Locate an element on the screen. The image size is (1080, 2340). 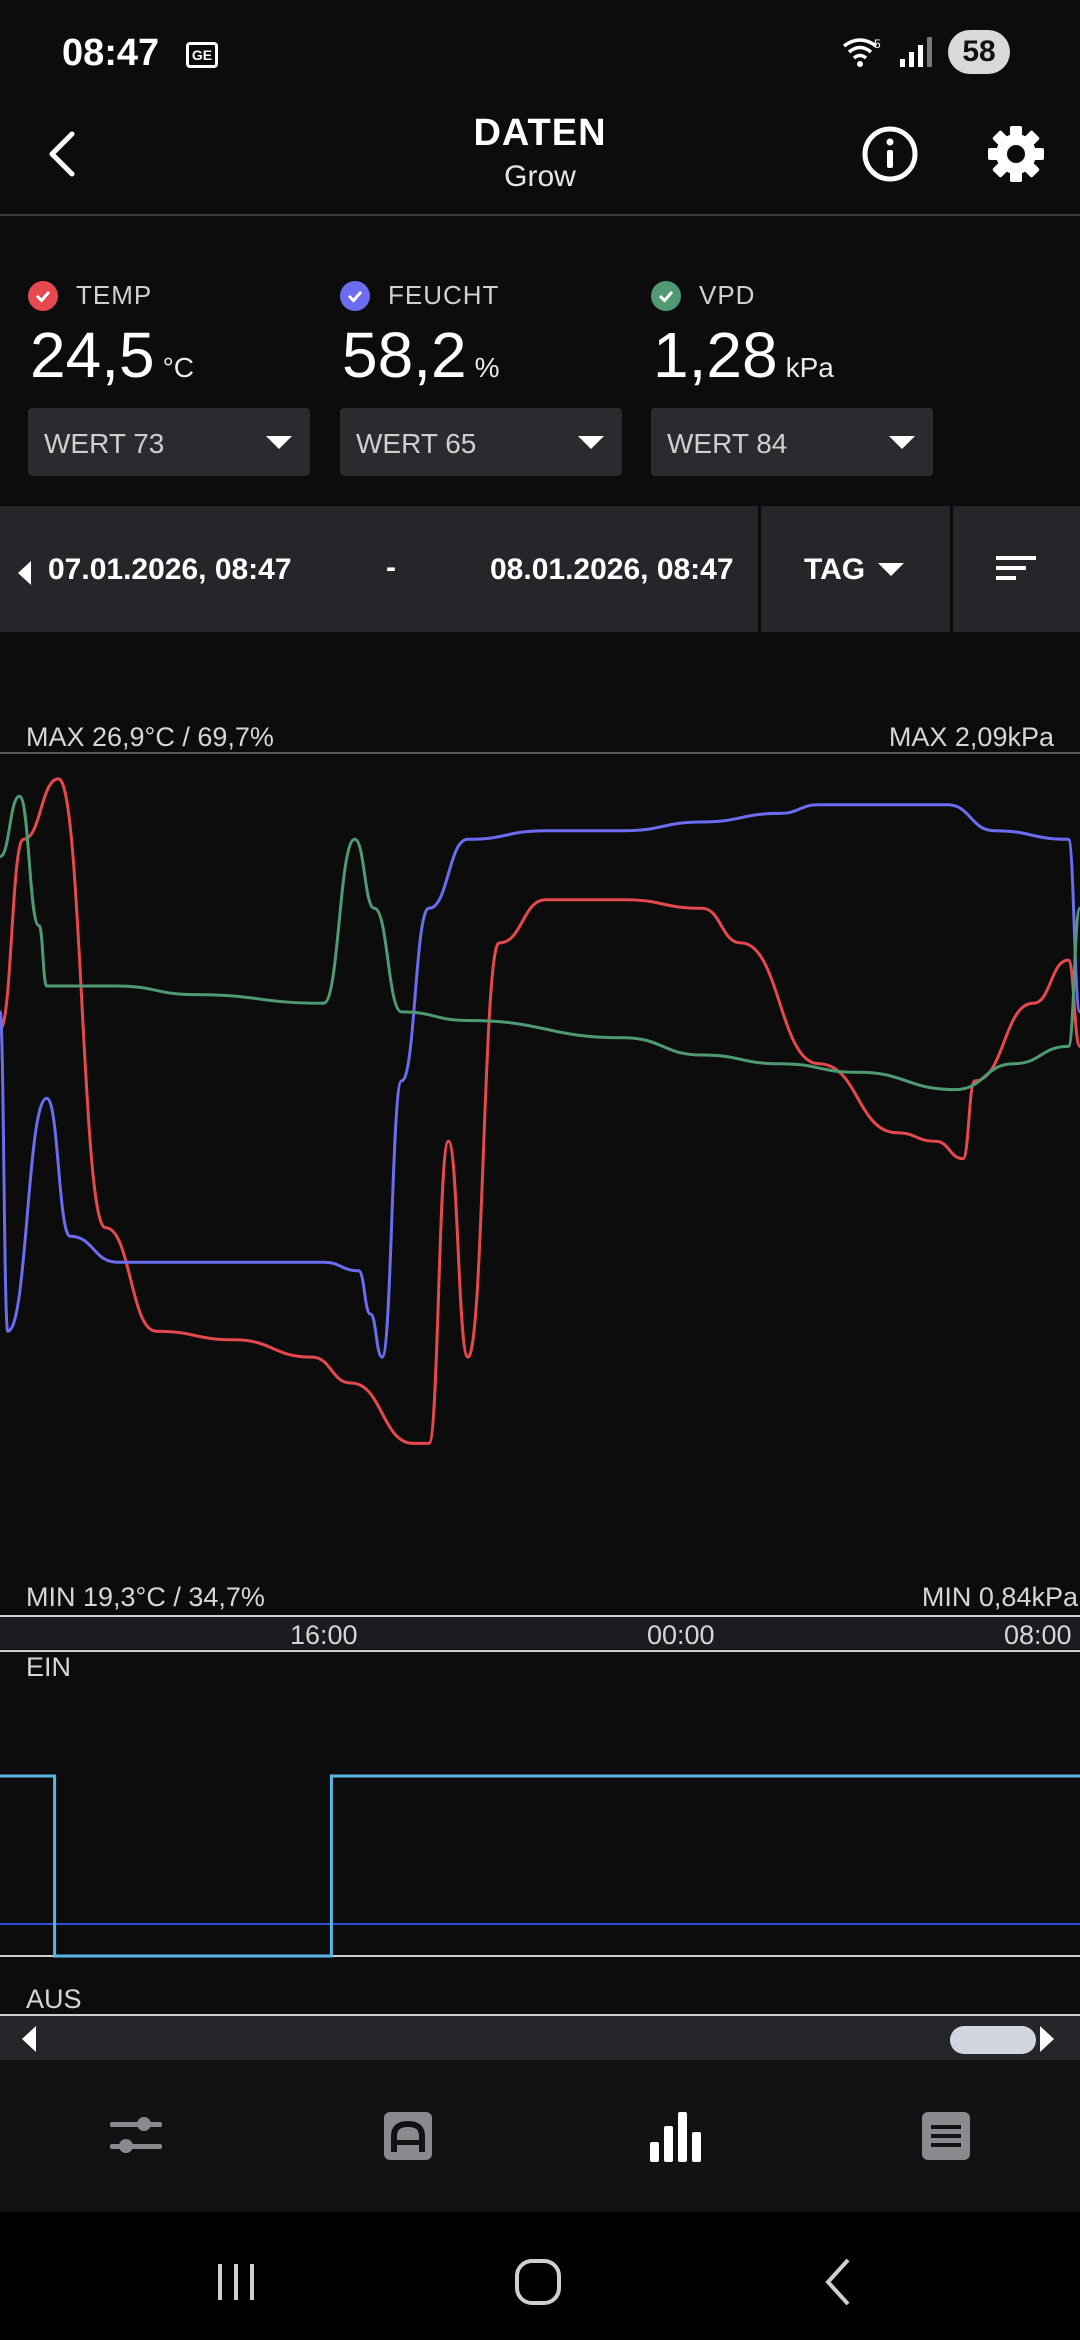
series-line-vpd is located at coordinates (540, 943).